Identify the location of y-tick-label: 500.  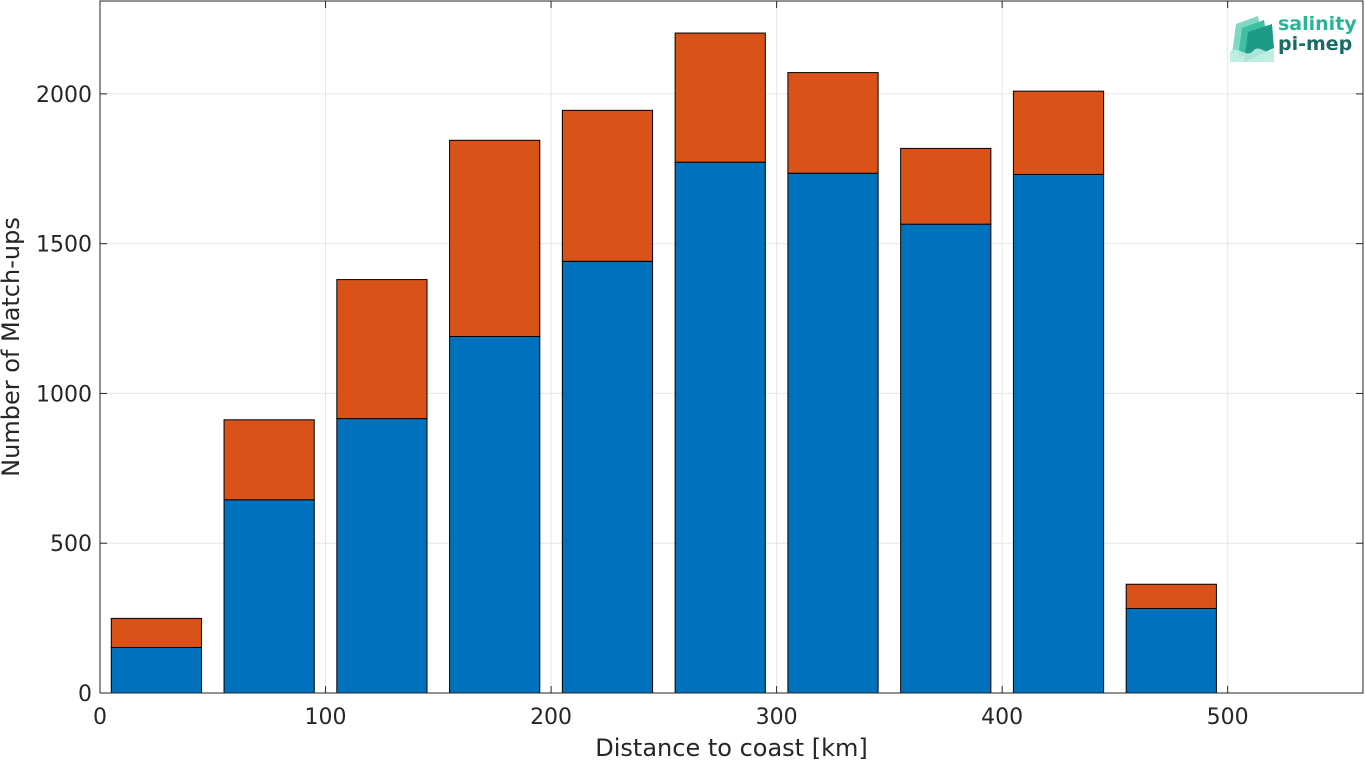
(71, 544).